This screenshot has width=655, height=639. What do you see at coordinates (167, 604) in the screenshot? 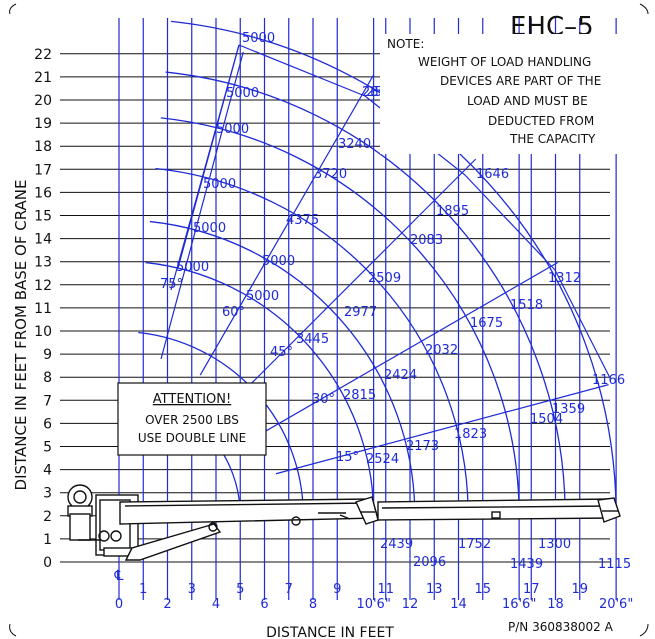
I see `x-tick-2: 2` at bounding box center [167, 604].